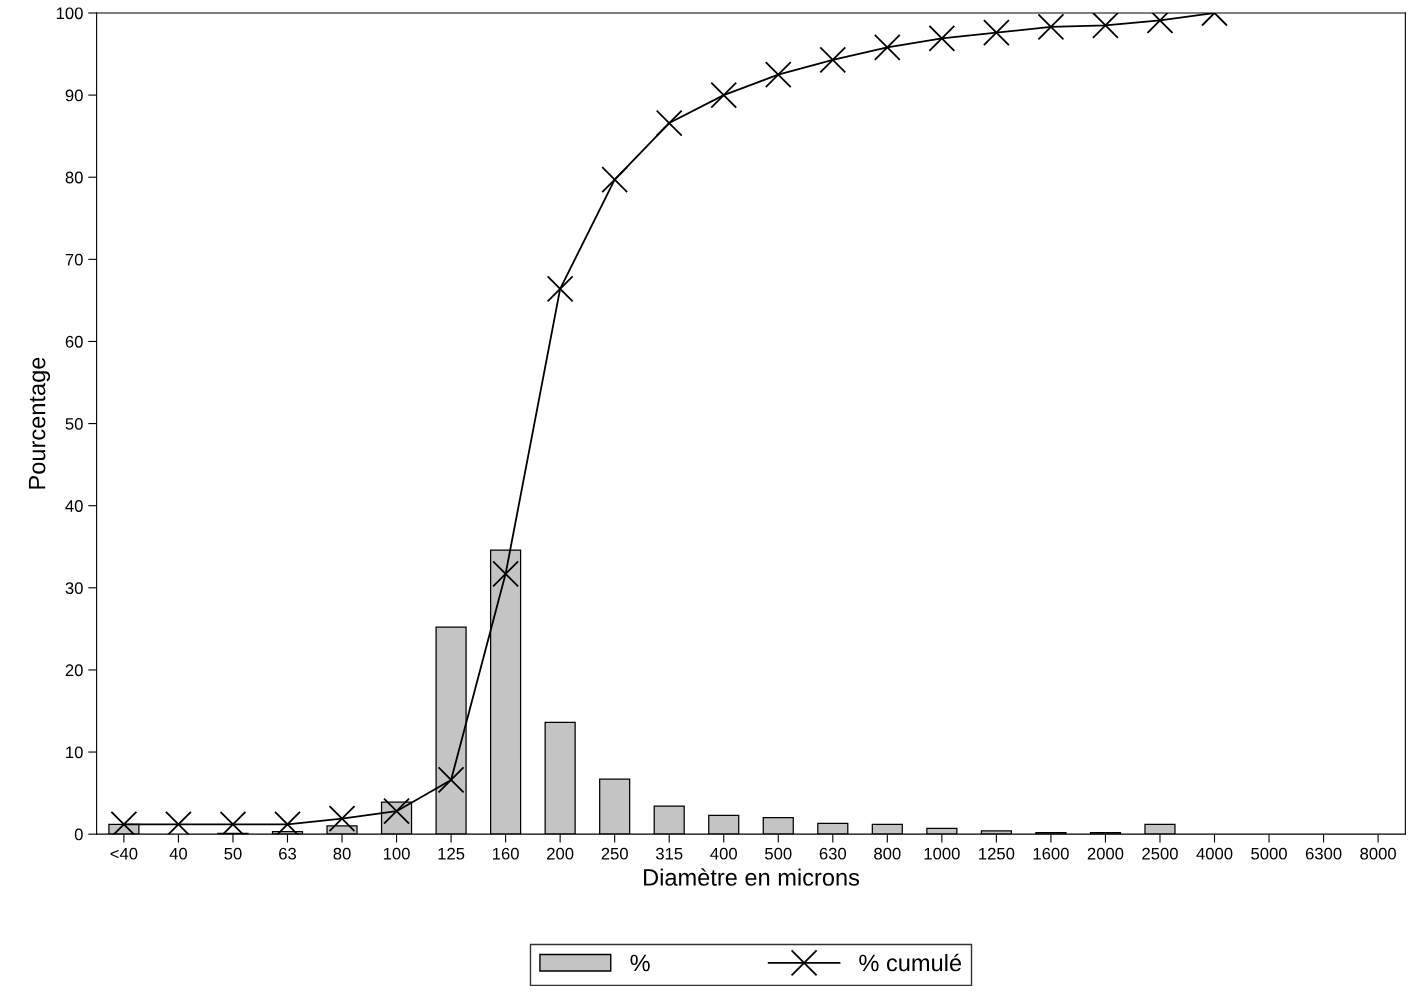 This screenshot has width=1421, height=999. Describe the element at coordinates (74, 423) in the screenshot. I see `y-tick-label: 50` at that location.